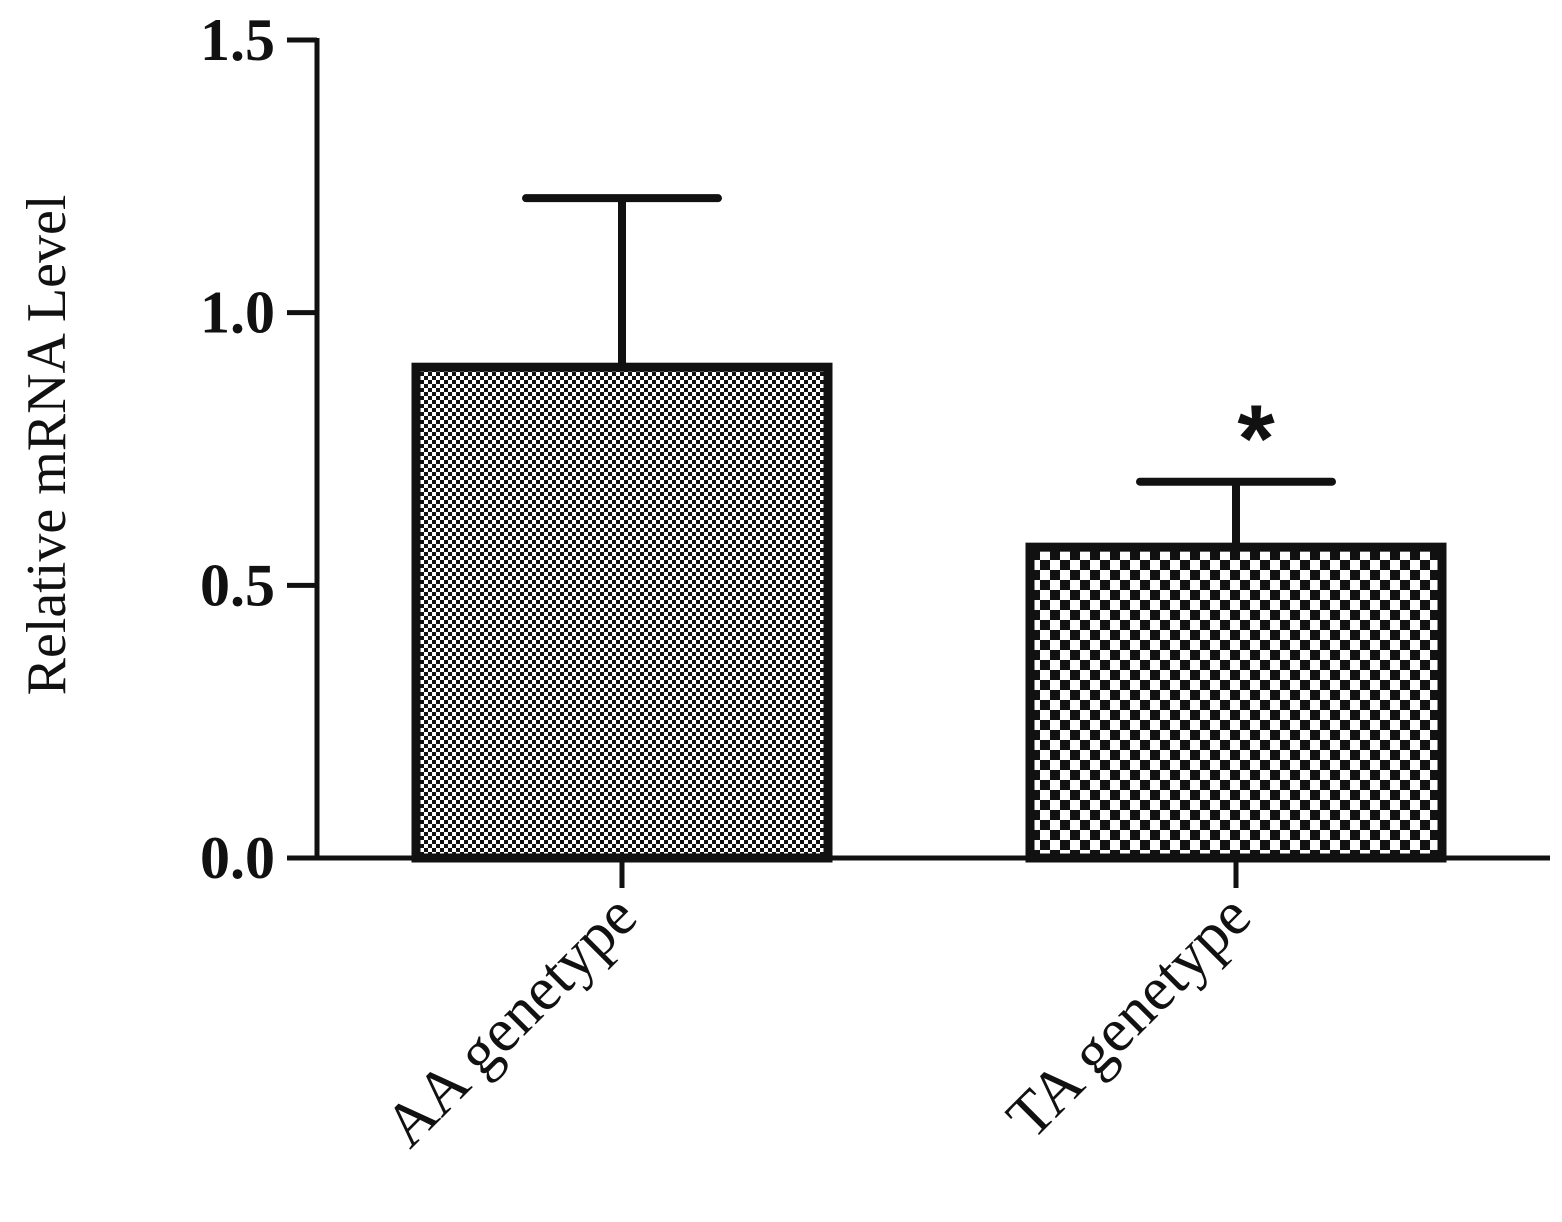  What do you see at coordinates (511, 1021) in the screenshot?
I see `x-tick-label: AA genetype` at bounding box center [511, 1021].